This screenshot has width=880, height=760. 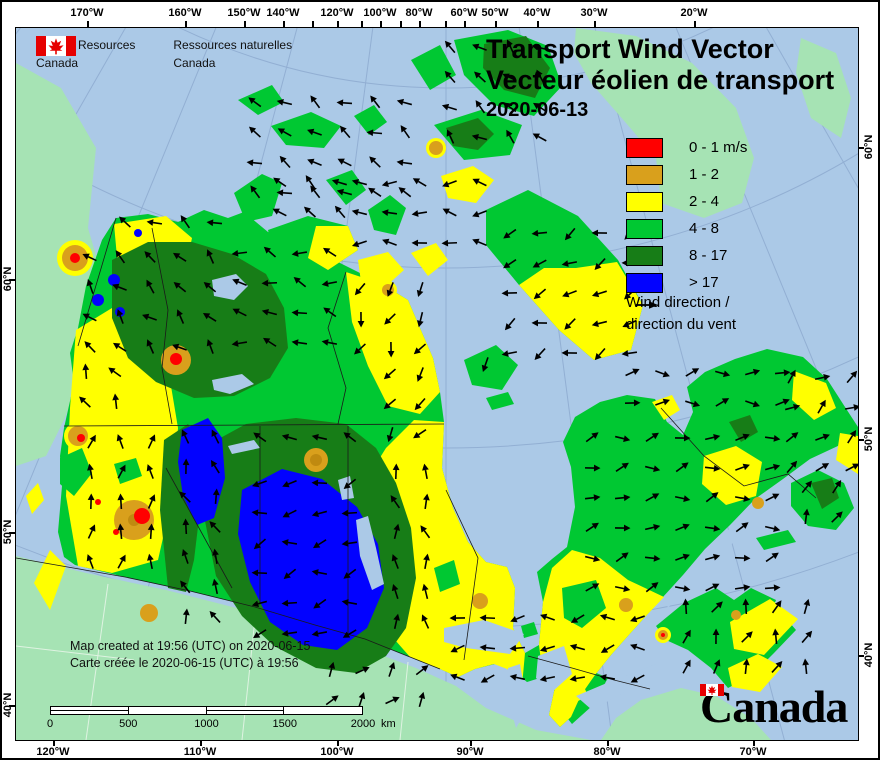 What do you see at coordinates (50, 724) in the screenshot?
I see `scale-bar-label: 0` at bounding box center [50, 724].